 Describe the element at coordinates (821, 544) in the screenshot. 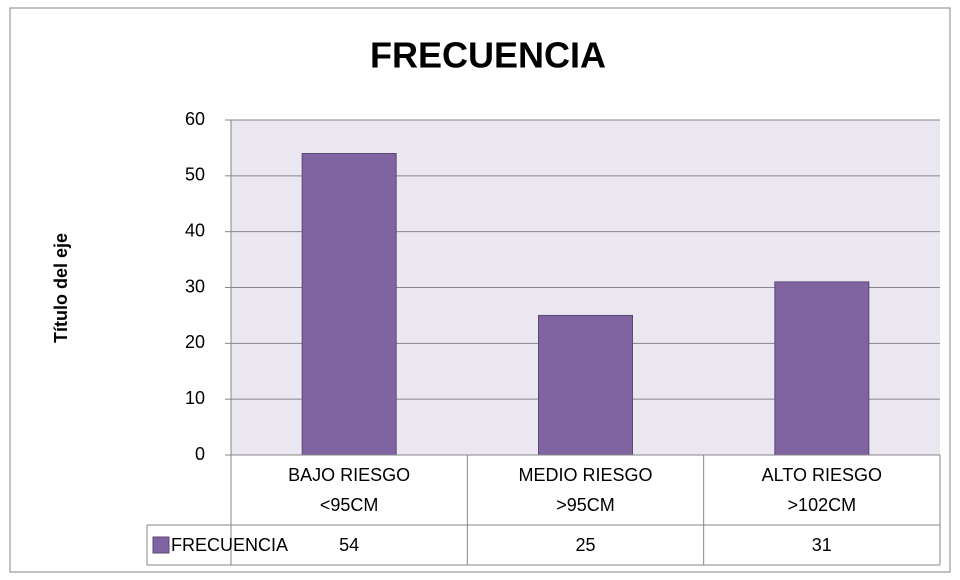

I see `data-table-value: 31` at that location.